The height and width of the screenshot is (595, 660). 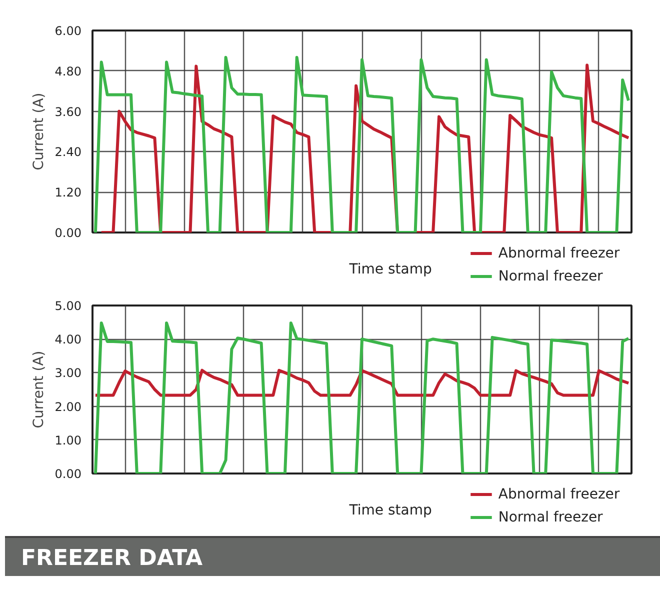 I want to click on y-tick-label: 4.00, so click(x=68, y=339).